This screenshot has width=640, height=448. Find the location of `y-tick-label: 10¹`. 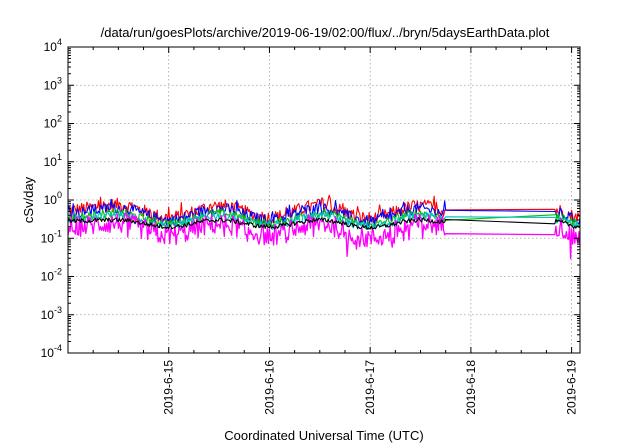

y-tick-label: 10¹ is located at coordinates (53, 160).